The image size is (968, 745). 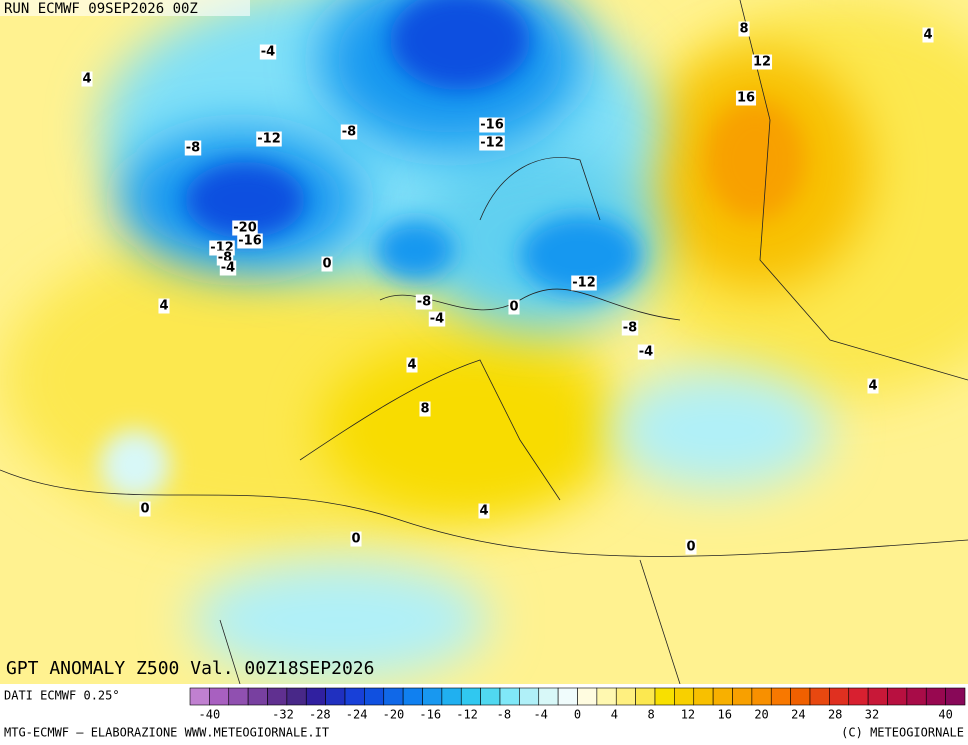 I want to click on colorbar-tick-label: 0, so click(x=577, y=715).